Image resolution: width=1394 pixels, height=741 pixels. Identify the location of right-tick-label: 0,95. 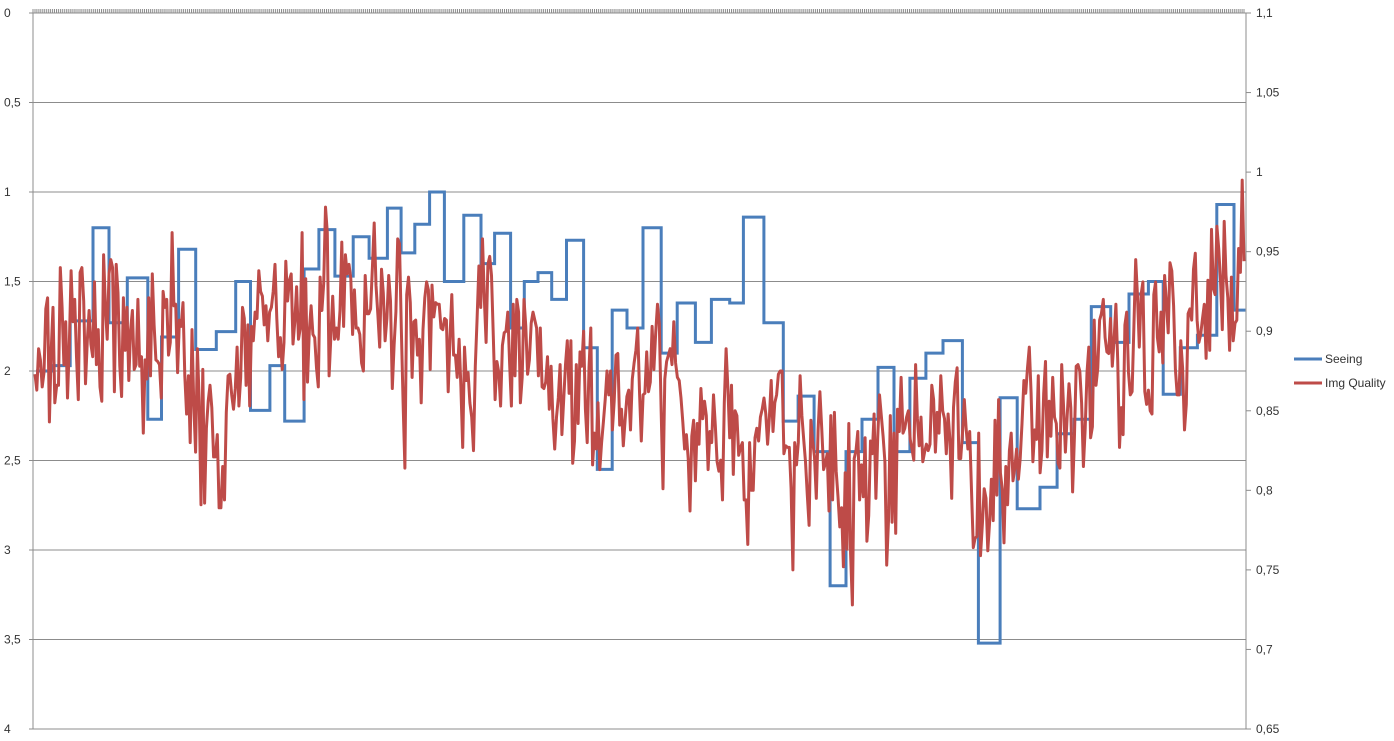
(1268, 252).